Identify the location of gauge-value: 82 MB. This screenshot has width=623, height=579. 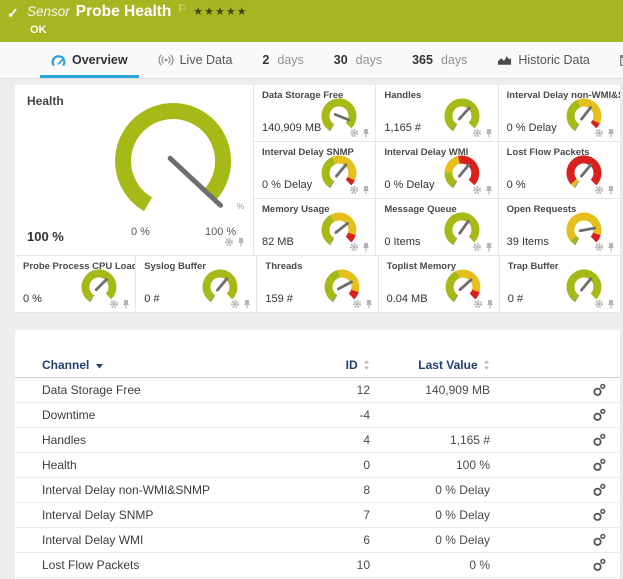
(278, 242).